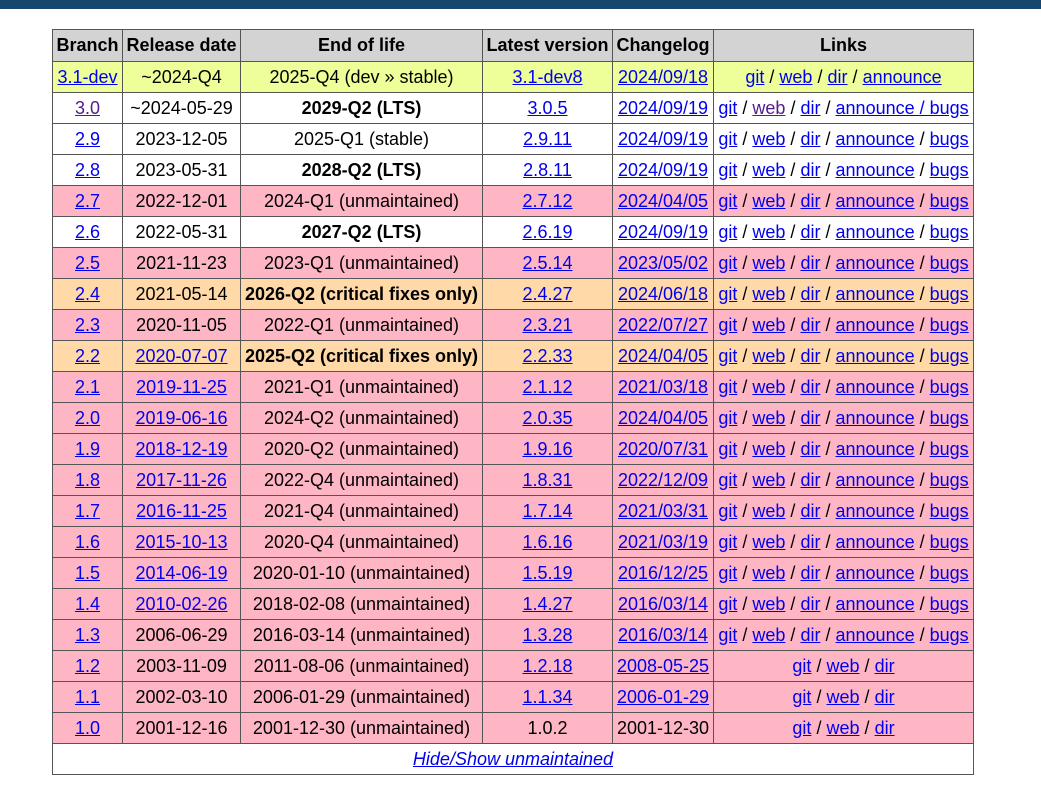 The image size is (1041, 790). Describe the element at coordinates (663, 541) in the screenshot. I see `changelog-link: 2021/03/19` at that location.